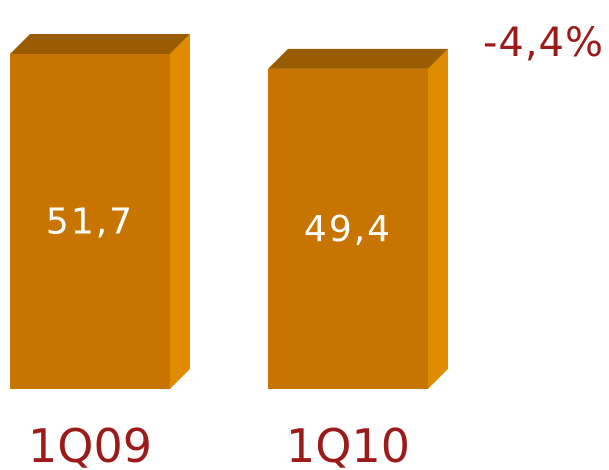 This screenshot has height=470, width=609. Describe the element at coordinates (358, 58) in the screenshot. I see `bar-top-1Q10` at that location.